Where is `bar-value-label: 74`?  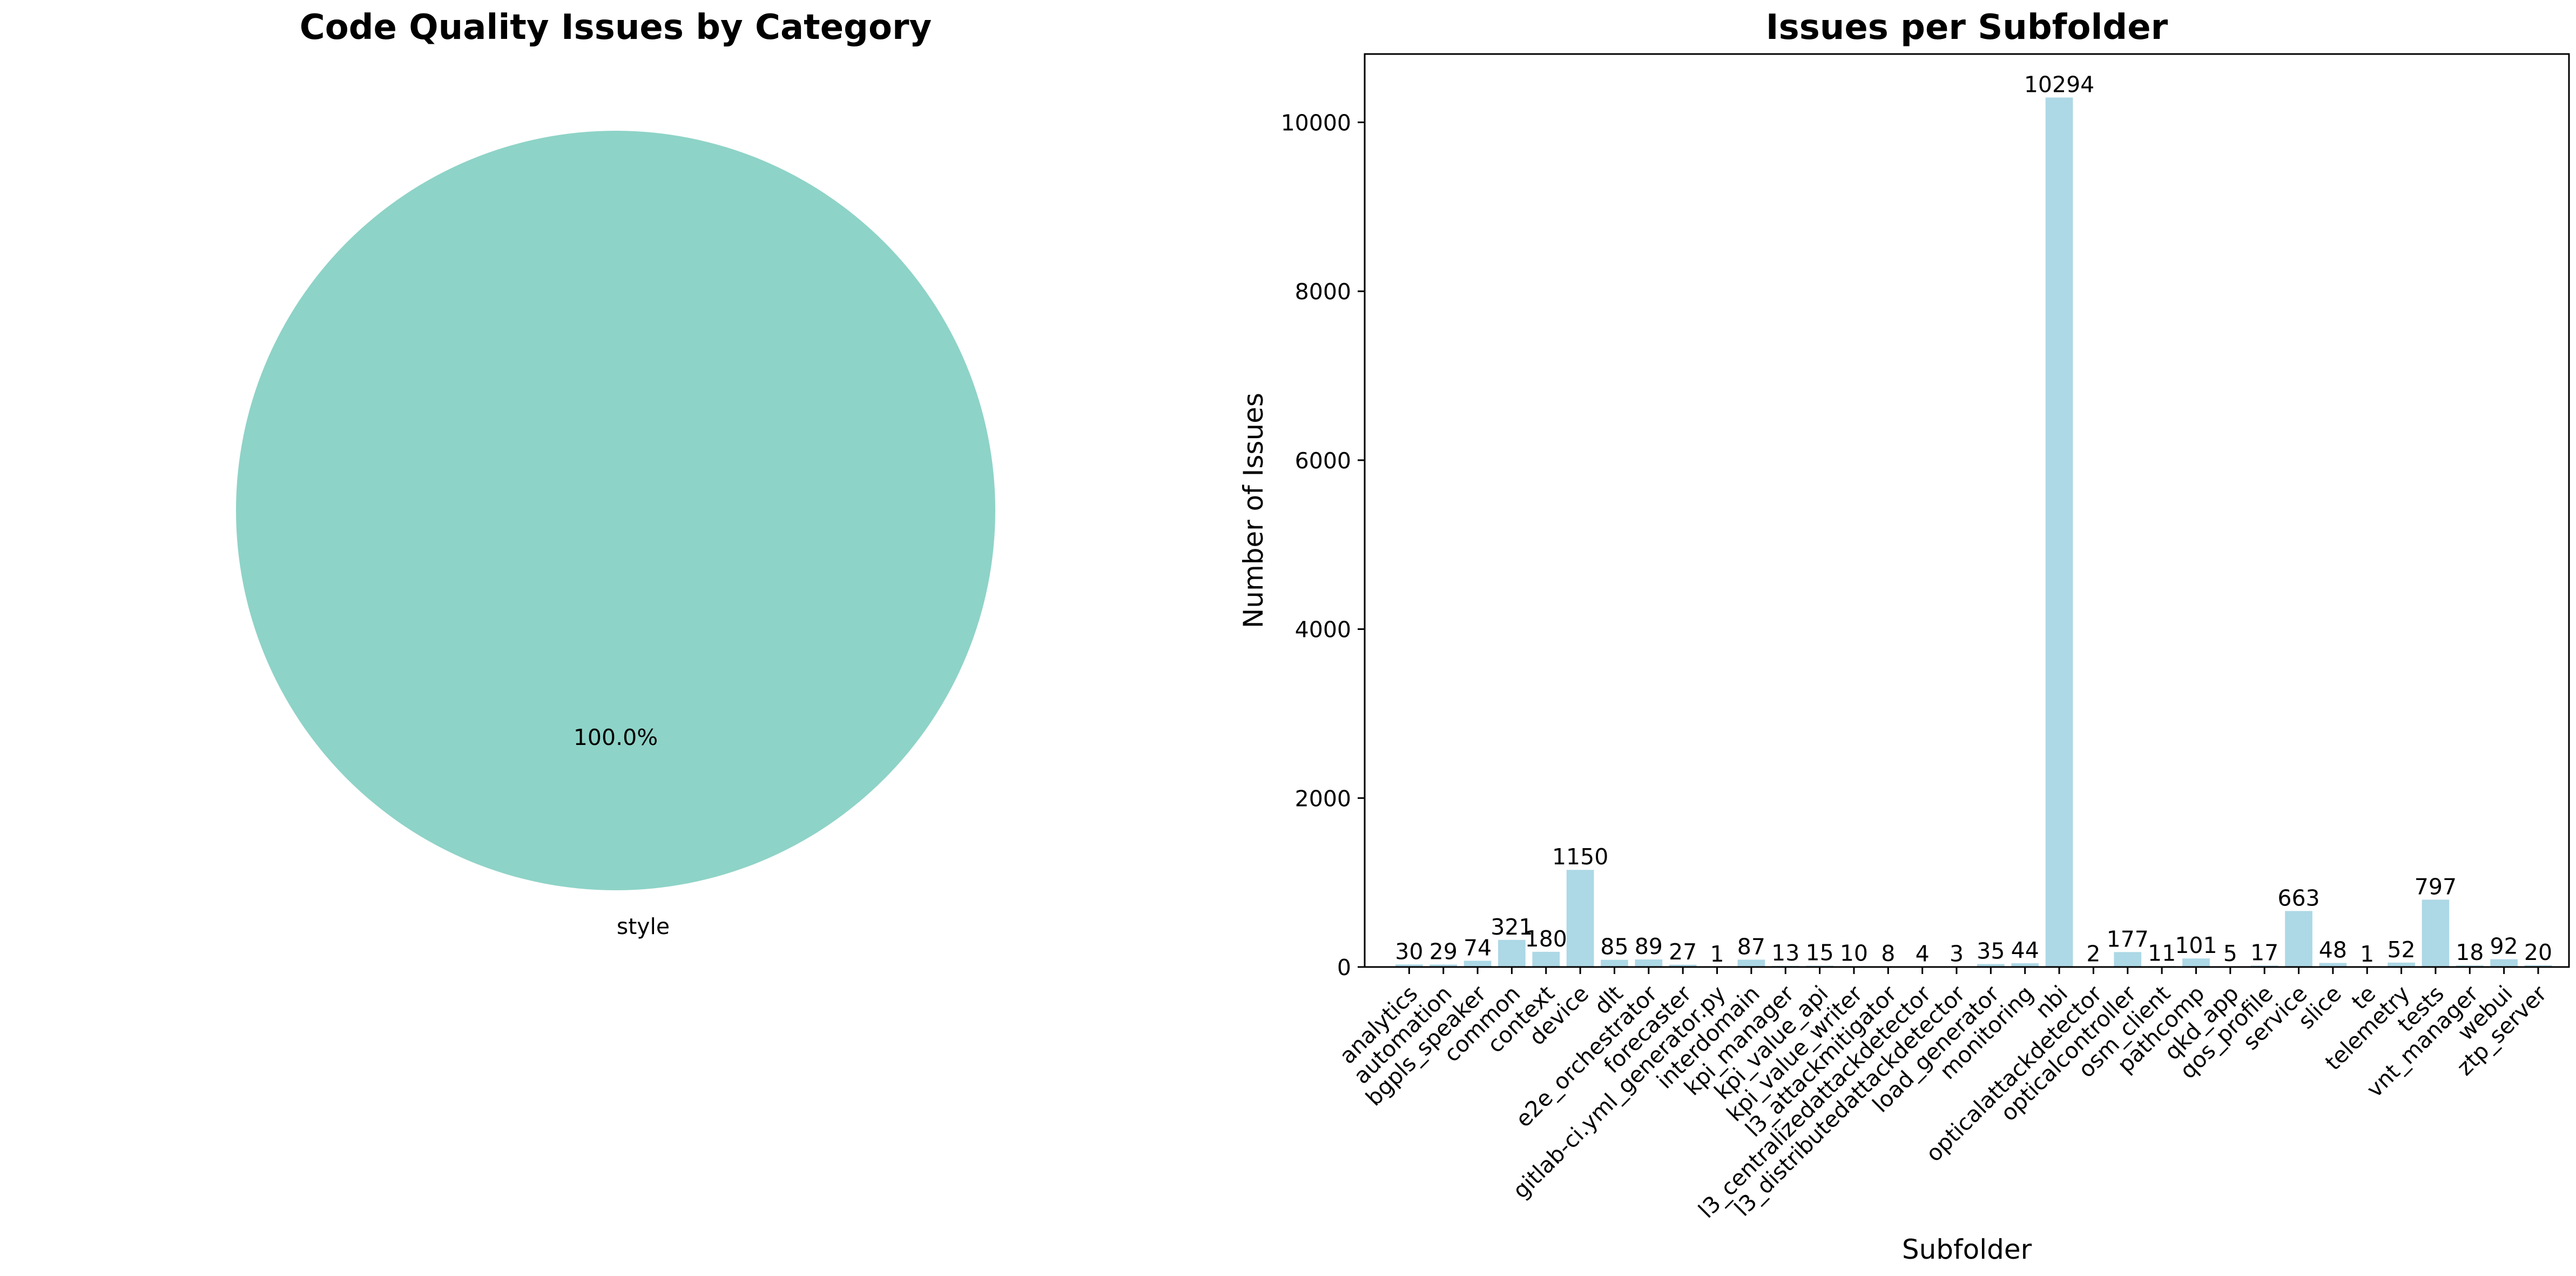 bar-value-label: 74 is located at coordinates (1478, 948).